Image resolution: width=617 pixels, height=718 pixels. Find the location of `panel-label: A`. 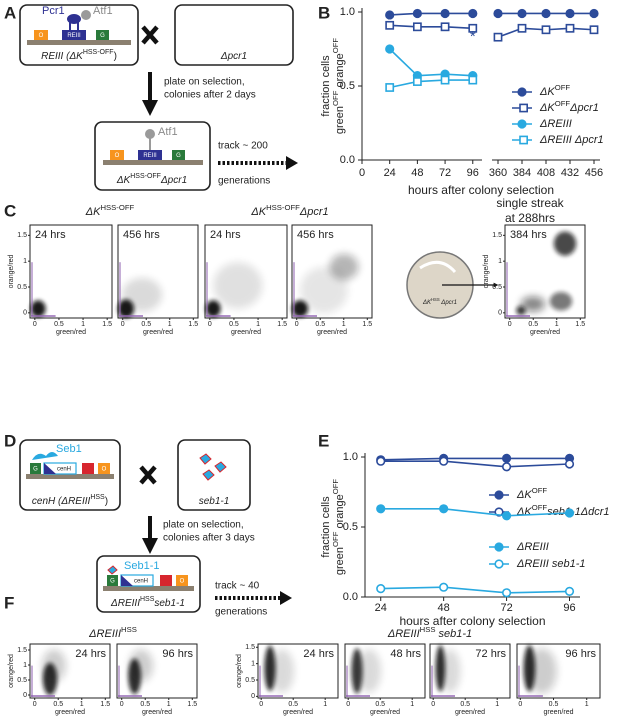

panel-label: A is located at coordinates (10, 12).